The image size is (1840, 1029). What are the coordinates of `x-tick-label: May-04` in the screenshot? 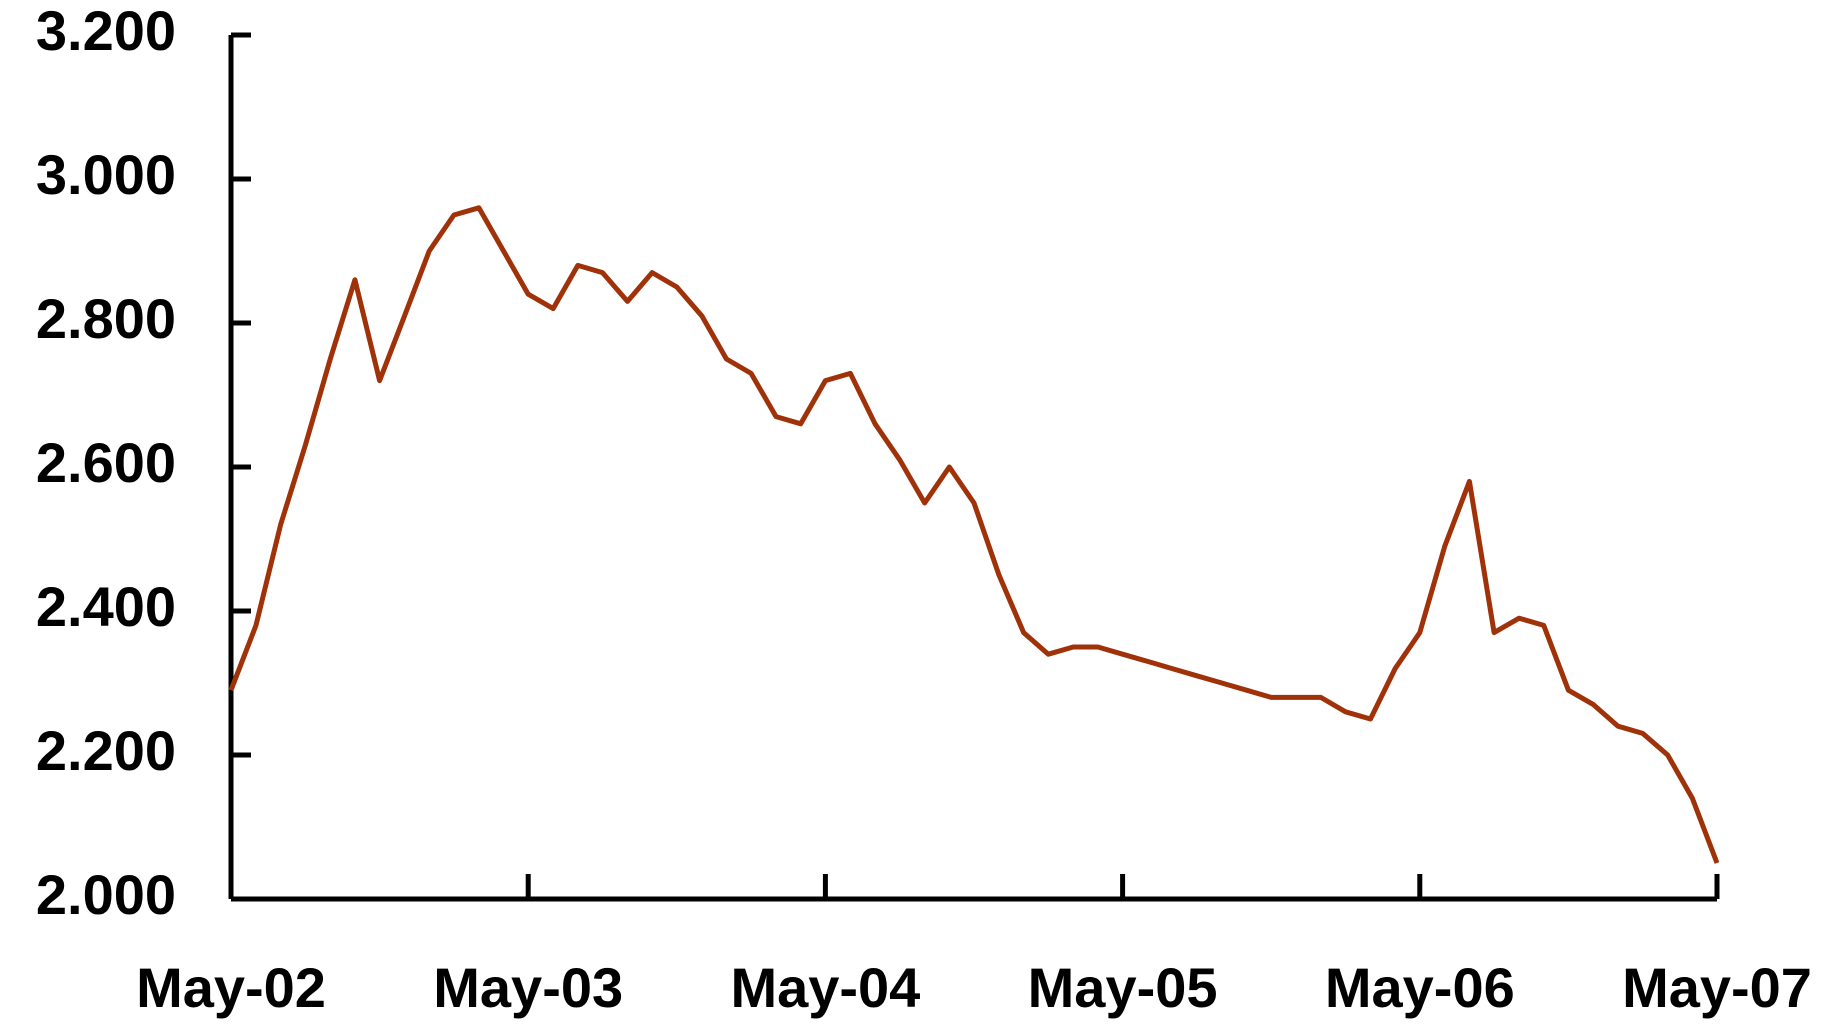 It's located at (825, 987).